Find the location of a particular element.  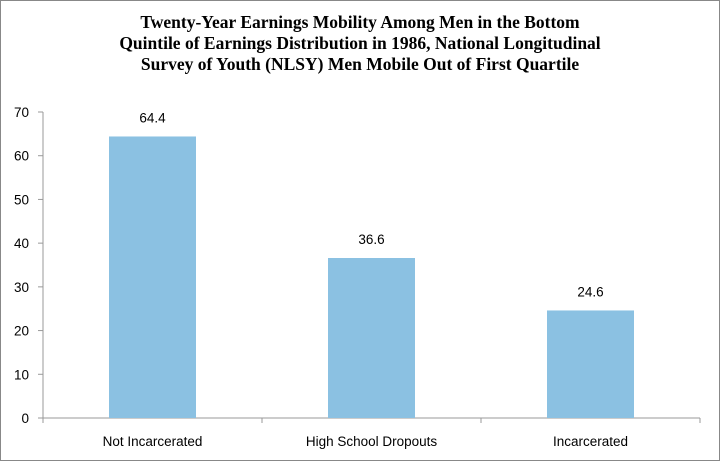

x-tick-label: High School Dropouts is located at coordinates (372, 441).